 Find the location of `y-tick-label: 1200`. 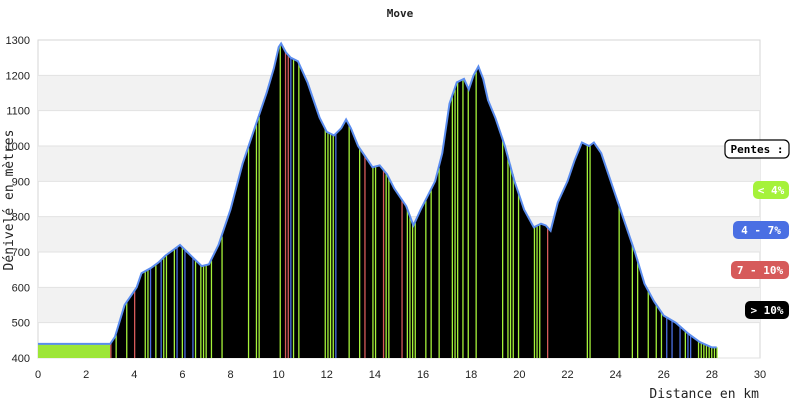

y-tick-label: 1200 is located at coordinates (18, 76).